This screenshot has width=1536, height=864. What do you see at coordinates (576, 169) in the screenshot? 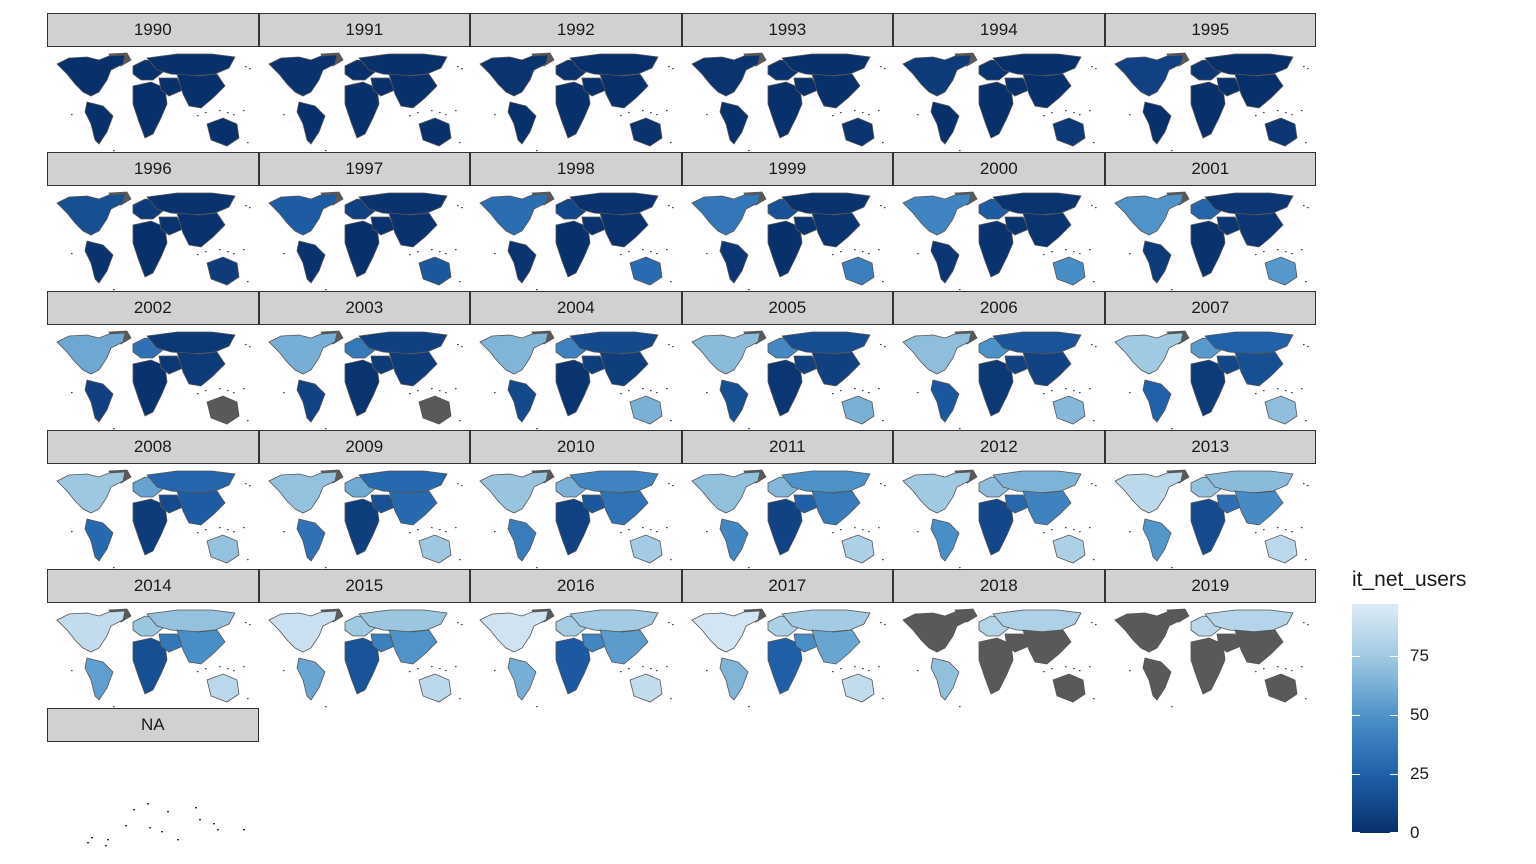
I see `facet-strip-label: 1998` at bounding box center [576, 169].